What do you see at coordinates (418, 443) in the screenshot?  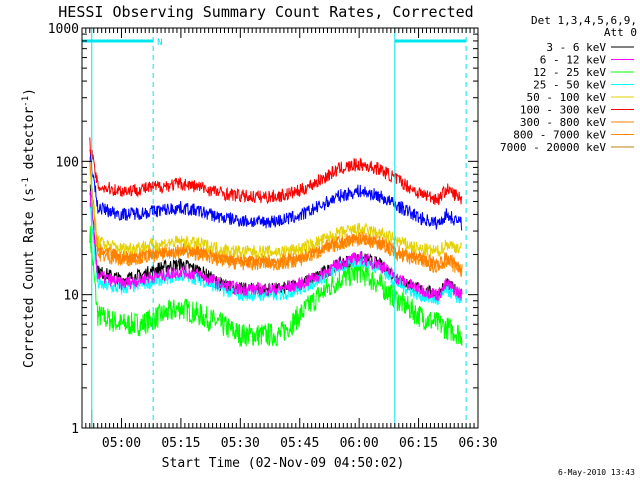 I see `x-tick-label: 06:15` at bounding box center [418, 443].